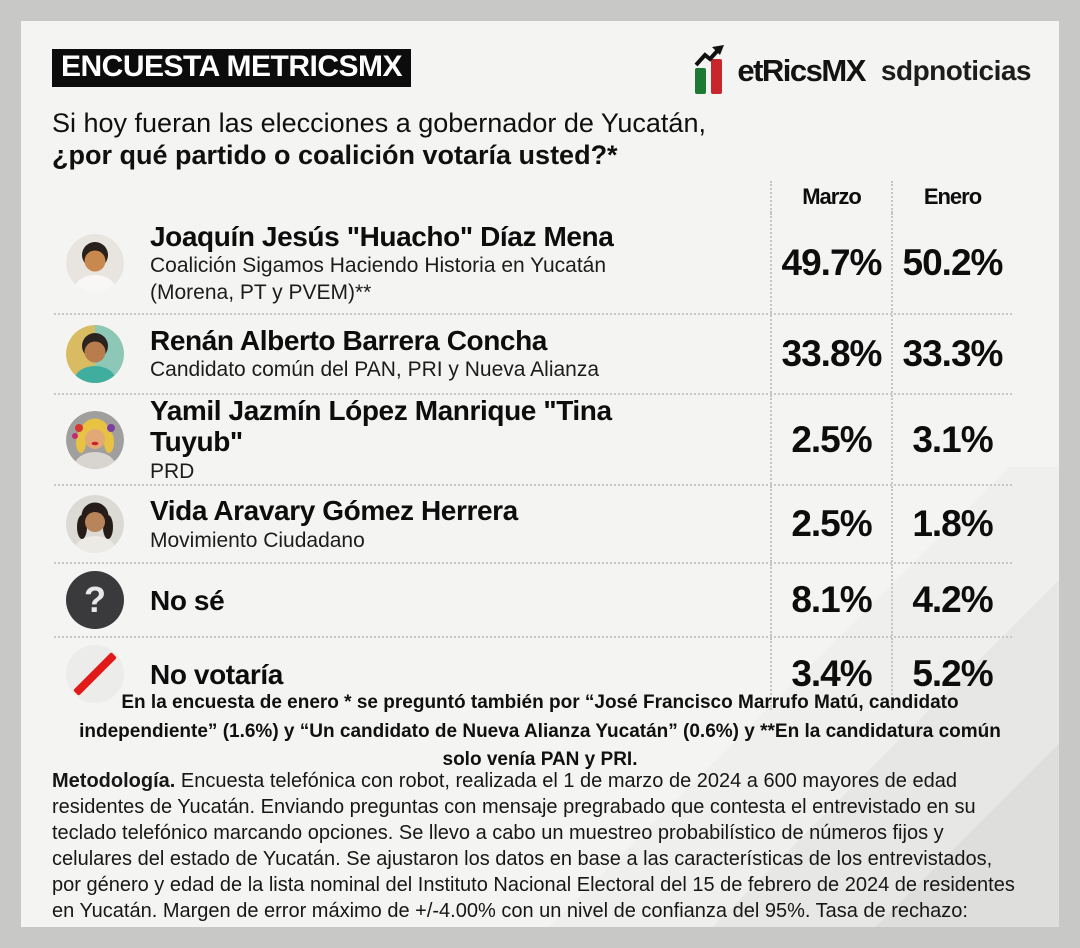 The height and width of the screenshot is (948, 1080). I want to click on candidate-name: Yamil Jazmín López Manrique "Tina Tuyub", so click(381, 426).